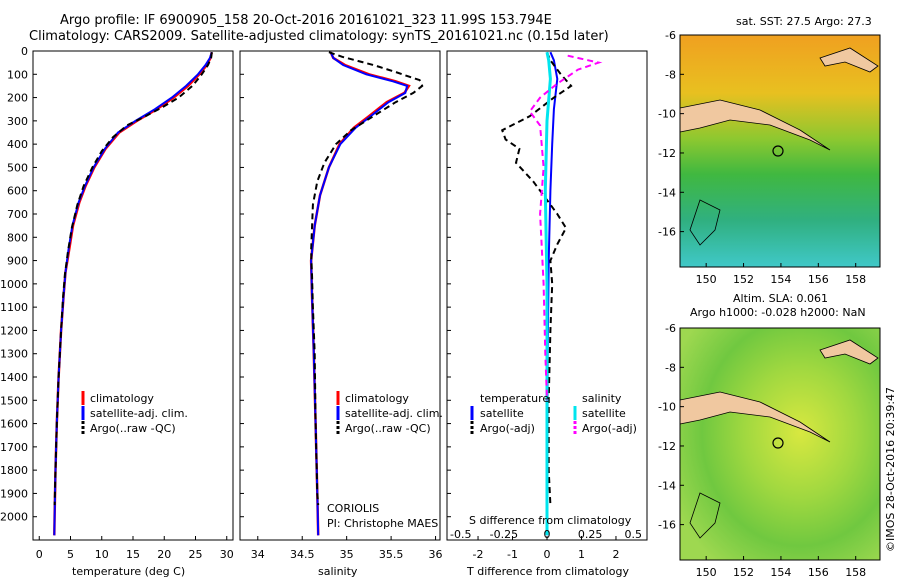  Describe the element at coordinates (478, 554) in the screenshot. I see `x-tick-label: -2` at that location.